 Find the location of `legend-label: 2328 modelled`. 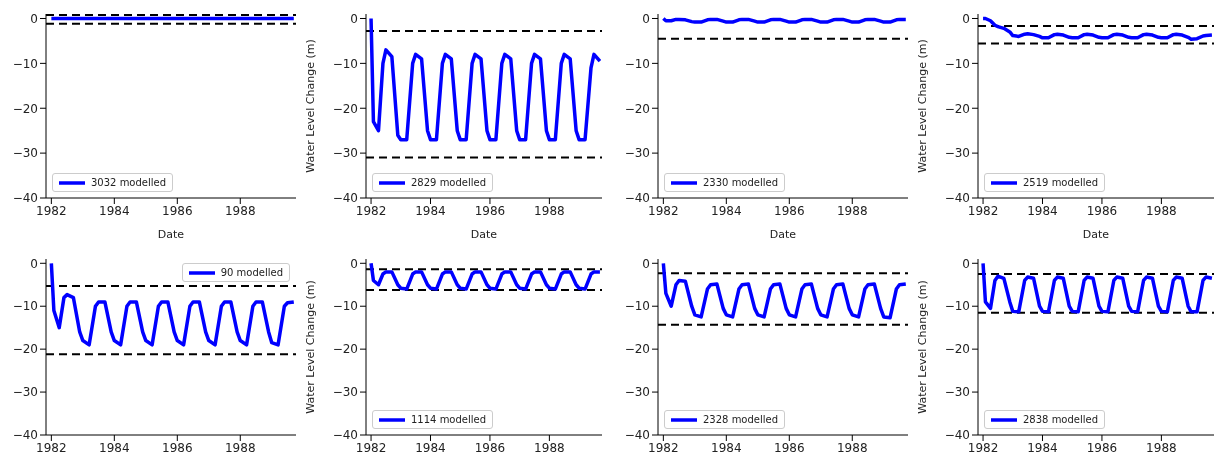

legend-label: 2328 modelled is located at coordinates (741, 419).